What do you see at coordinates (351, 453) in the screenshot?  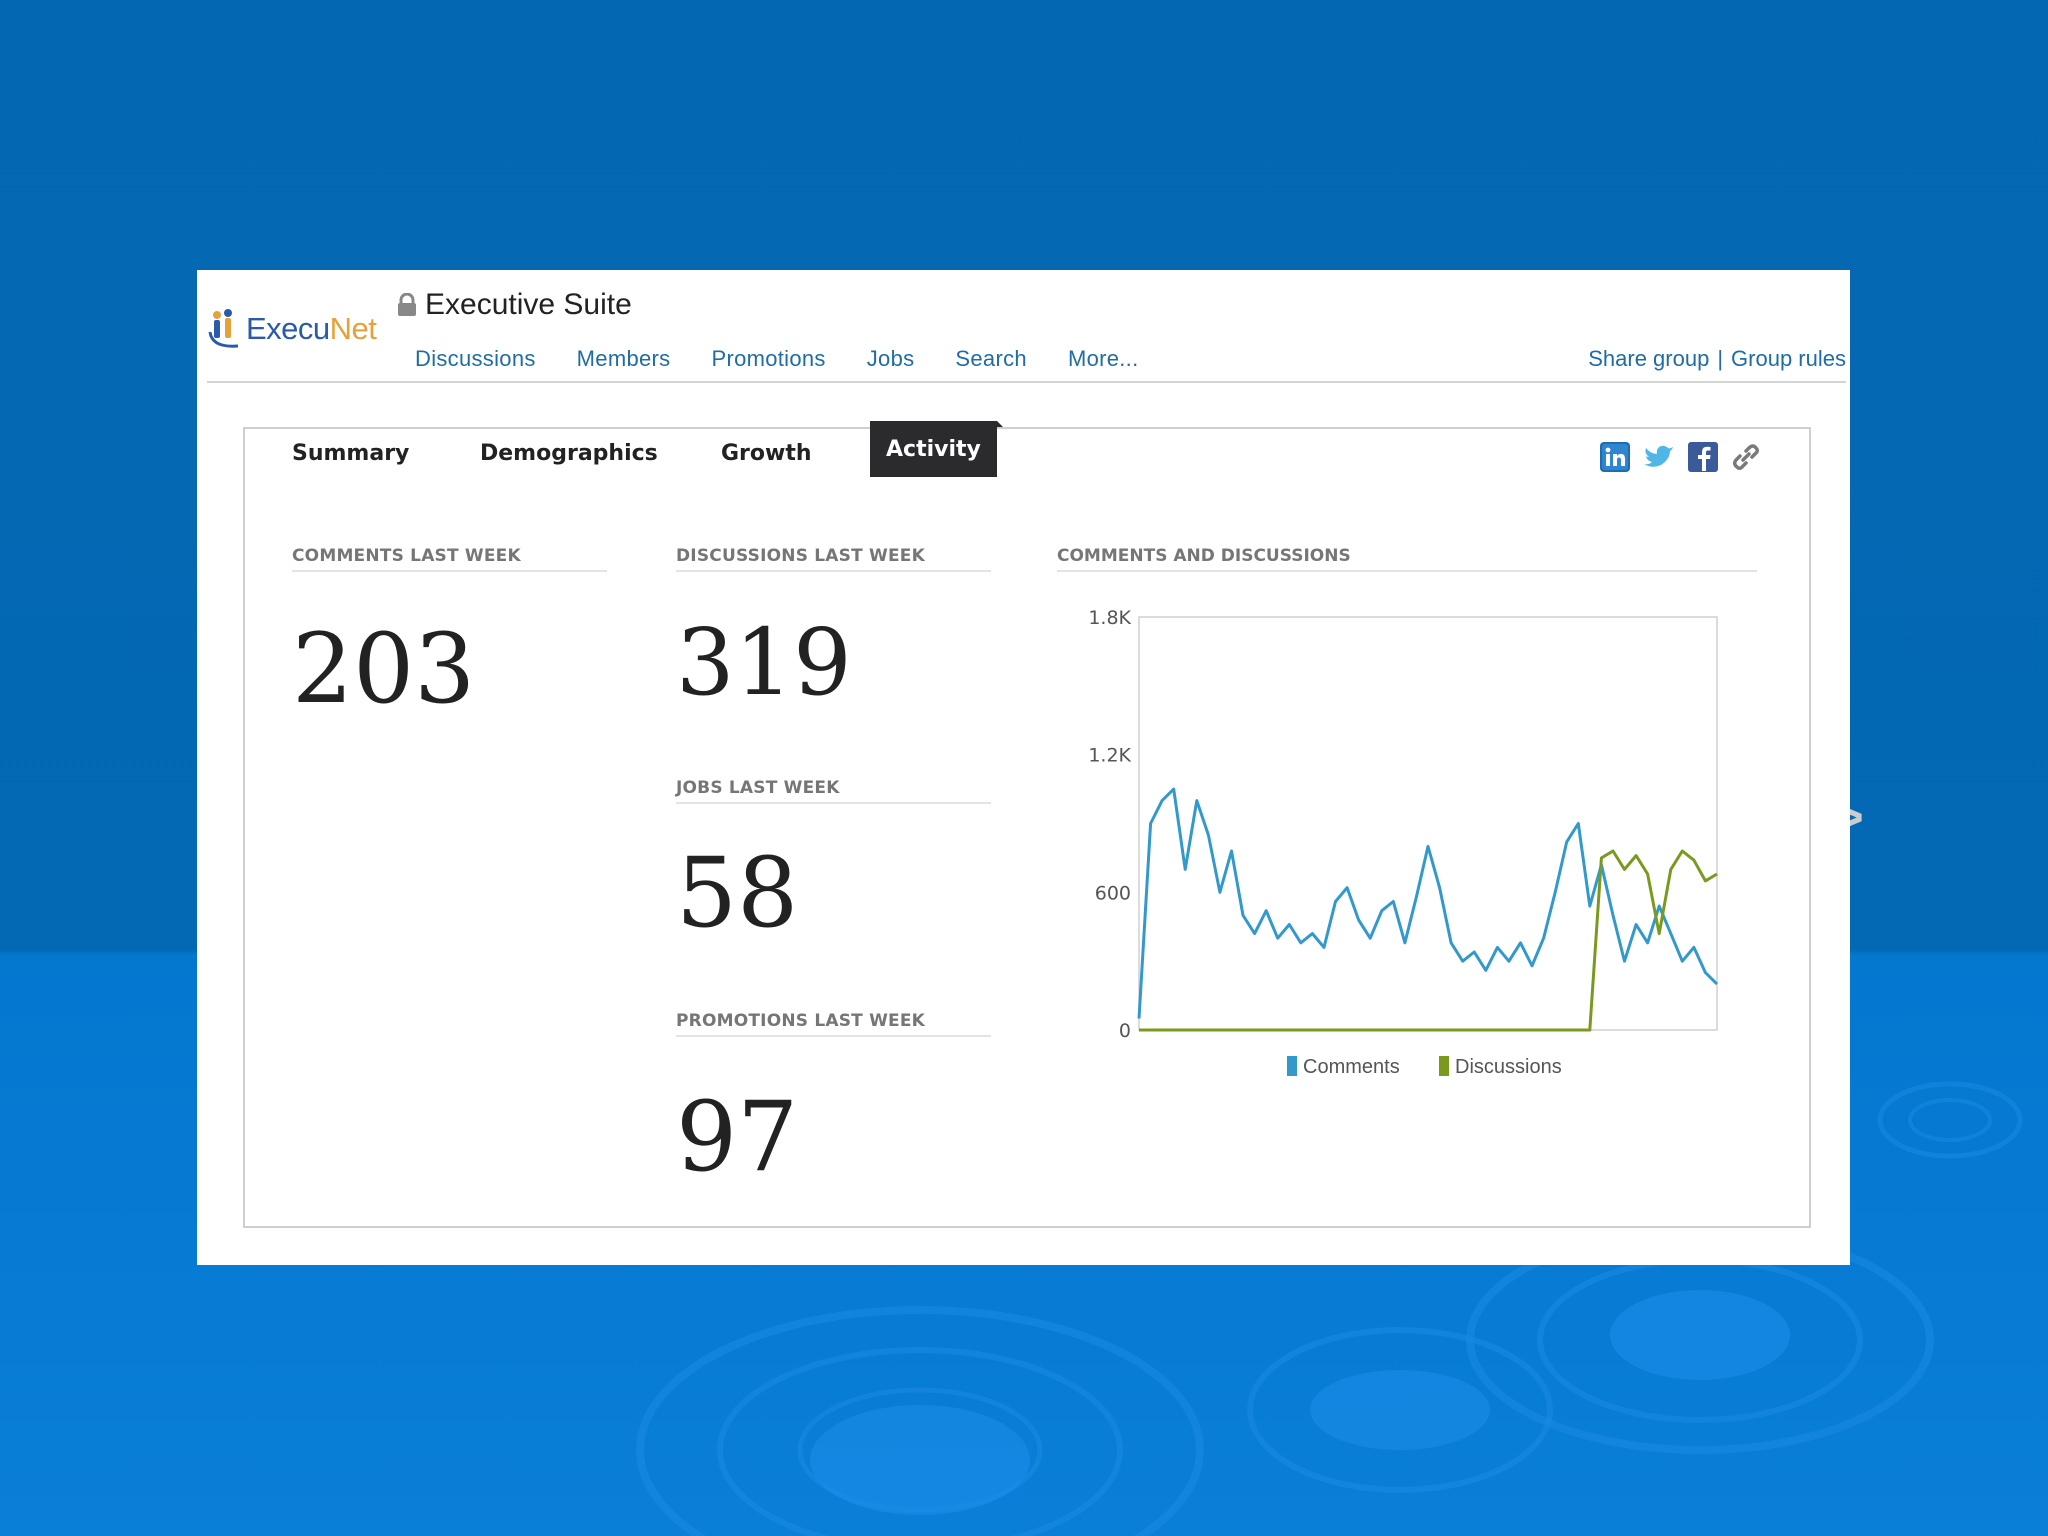 I see `tab-summary: Summary` at bounding box center [351, 453].